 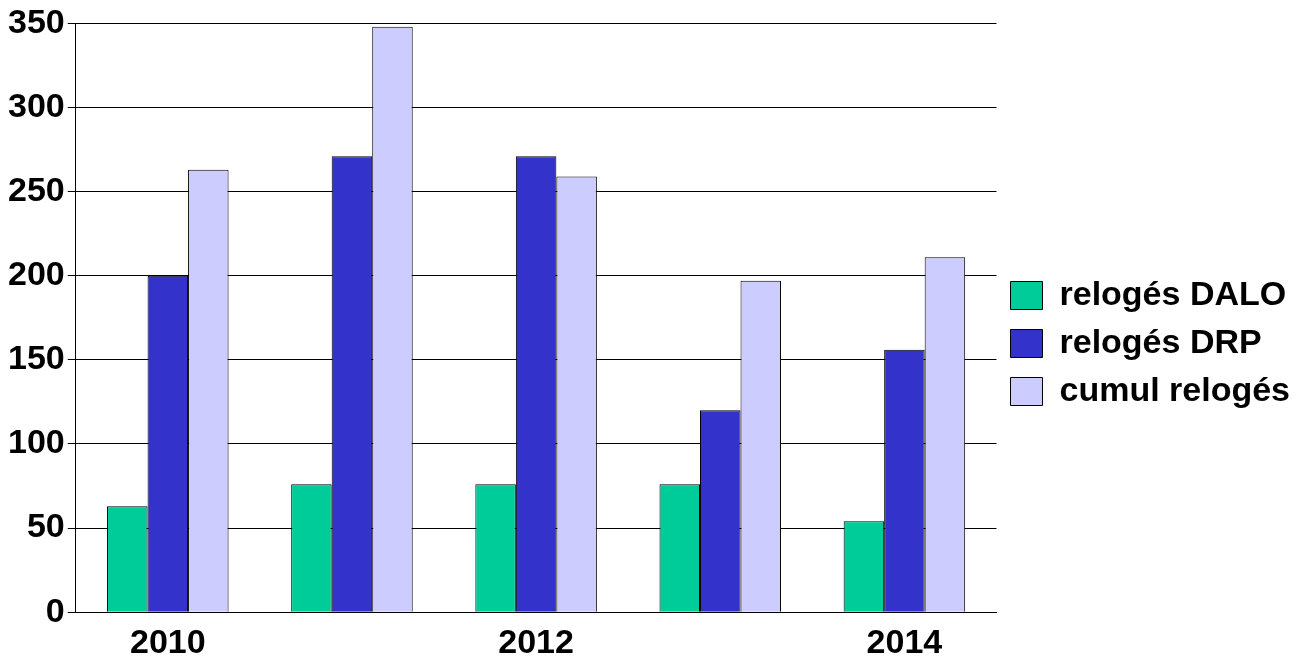 What do you see at coordinates (904, 640) in the screenshot?
I see `x-tick-label: 2014` at bounding box center [904, 640].